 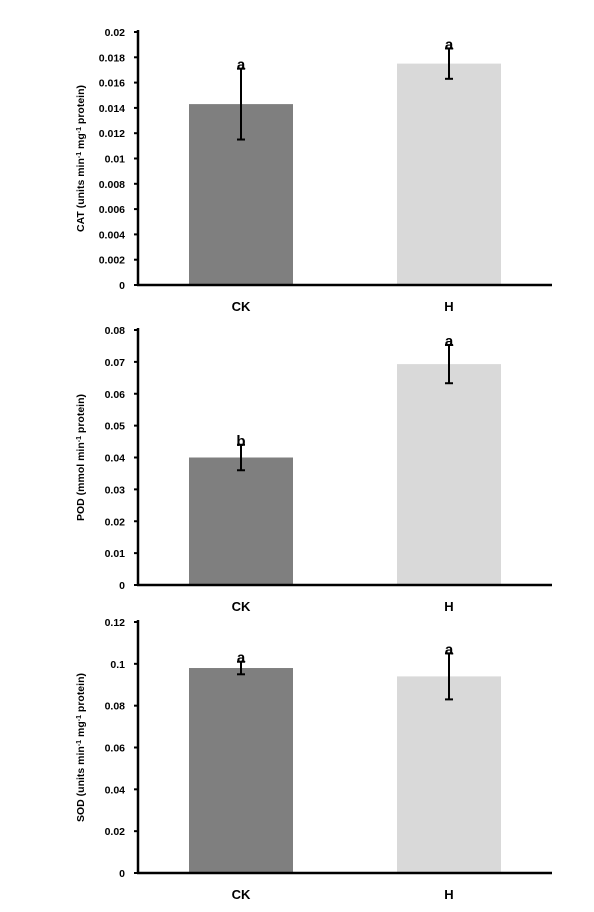 What do you see at coordinates (115, 427) in the screenshot?
I see `y-tick-label: 0.05` at bounding box center [115, 427].